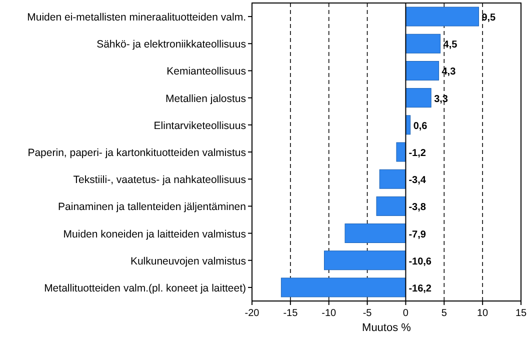  I want to click on y-tick-label: Kemianteollisuus, so click(206, 72).